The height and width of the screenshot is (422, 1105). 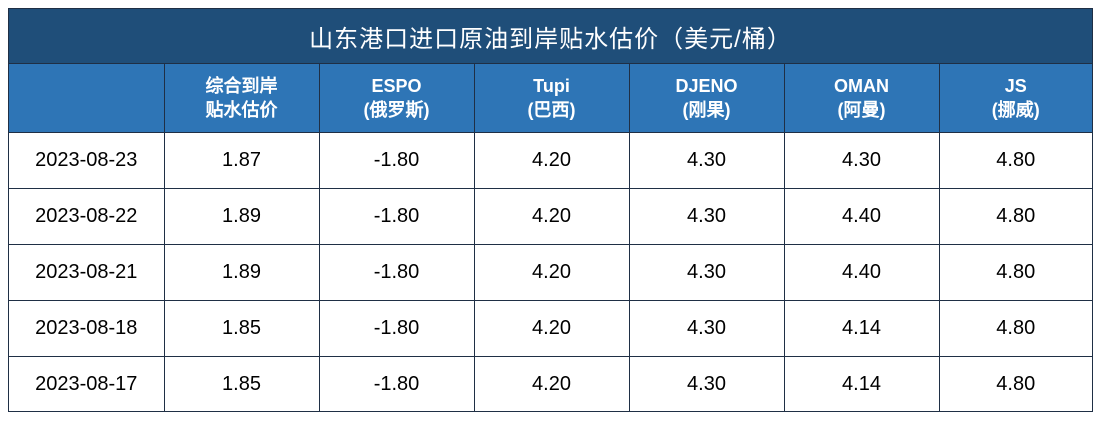 What do you see at coordinates (861, 160) in the screenshot?
I see `cell-oman: 4.30` at bounding box center [861, 160].